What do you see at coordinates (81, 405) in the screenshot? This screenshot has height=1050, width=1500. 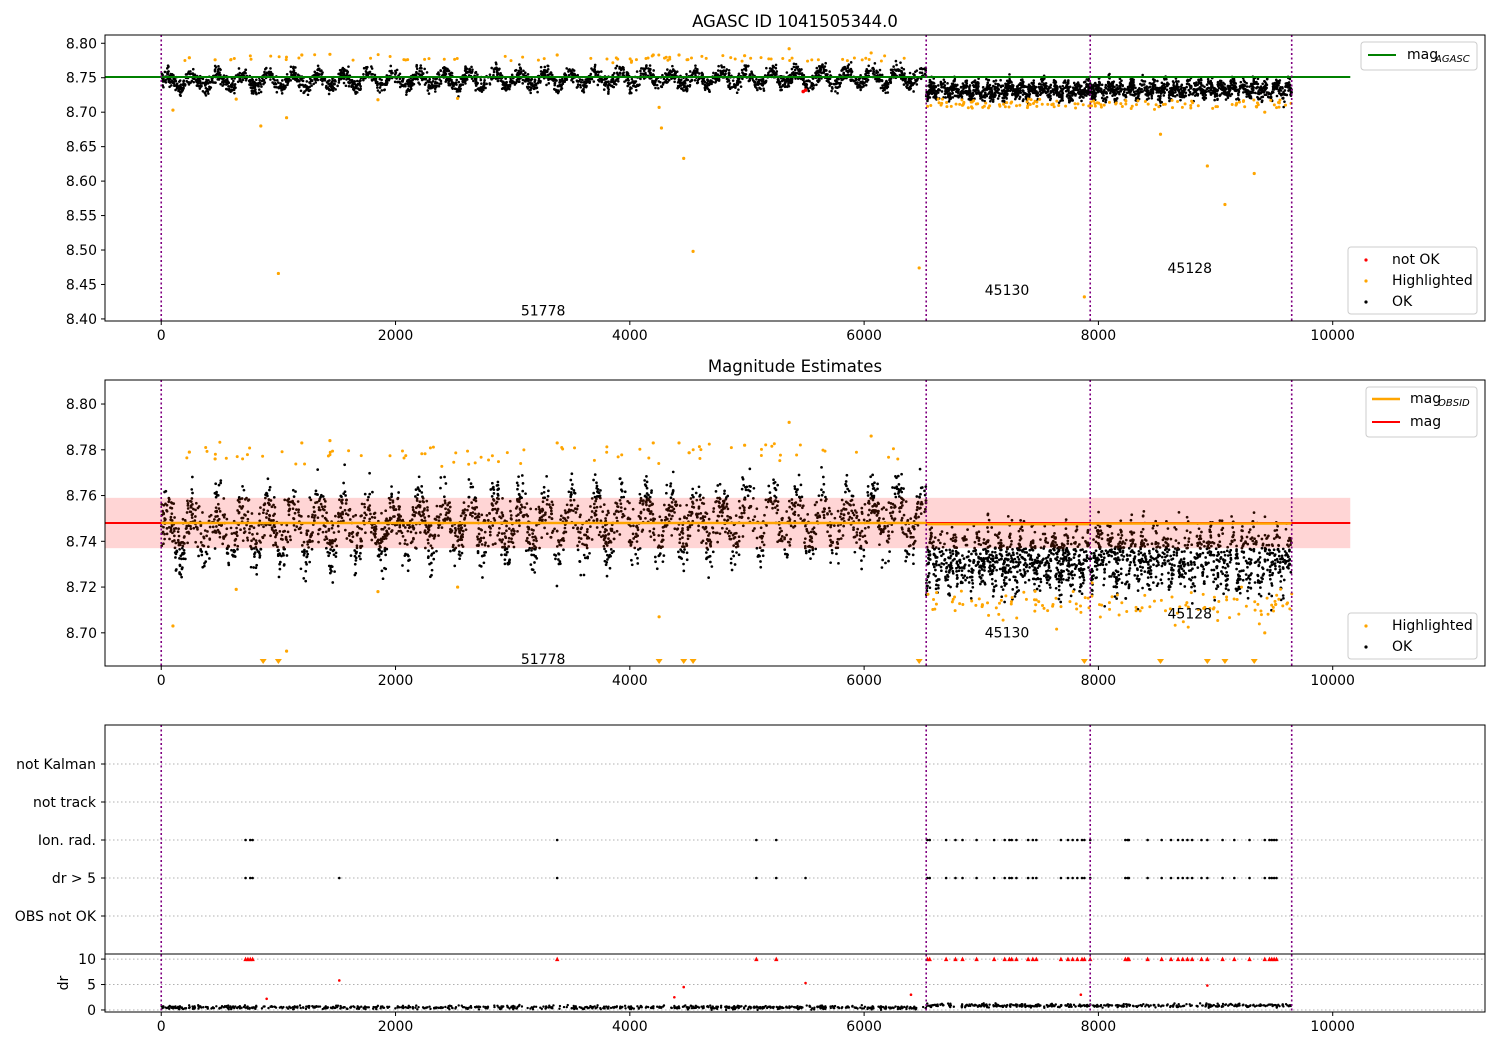 I see `magnitude-ytick-label: 8.80` at bounding box center [81, 405].